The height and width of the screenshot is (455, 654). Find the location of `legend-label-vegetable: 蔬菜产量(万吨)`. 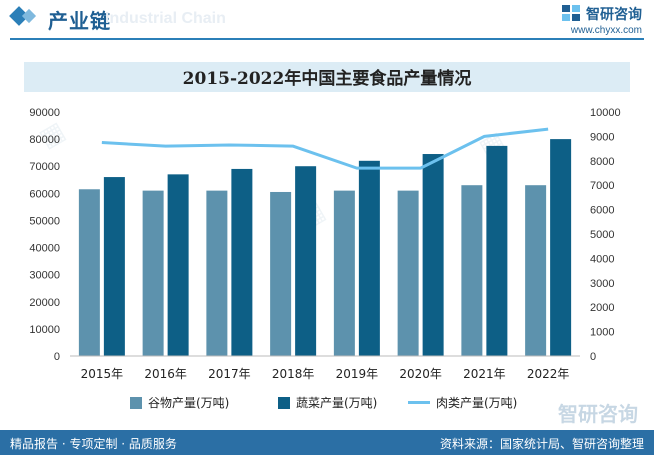

legend-label-vegetable: 蔬菜产量(万吨) is located at coordinates (337, 403).